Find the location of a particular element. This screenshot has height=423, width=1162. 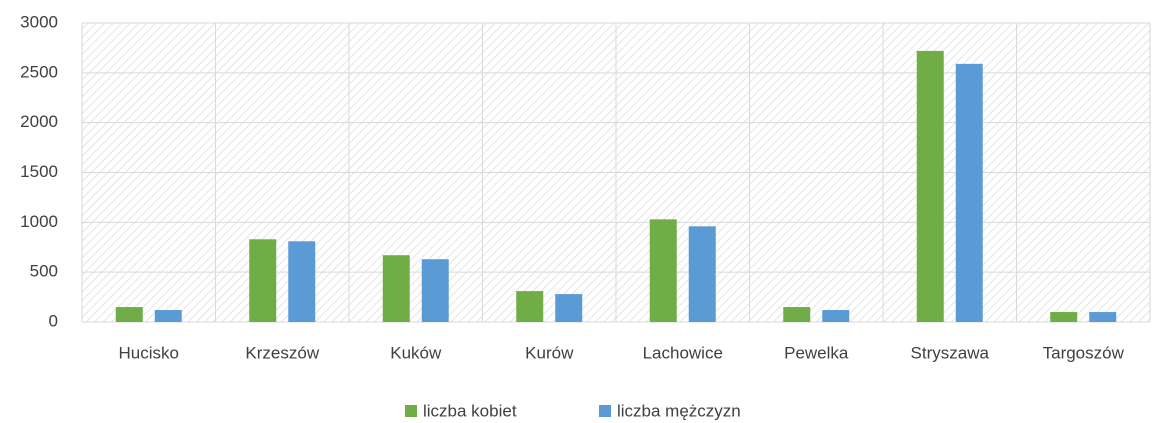

x-tick-label: Targoszów is located at coordinates (1084, 352).